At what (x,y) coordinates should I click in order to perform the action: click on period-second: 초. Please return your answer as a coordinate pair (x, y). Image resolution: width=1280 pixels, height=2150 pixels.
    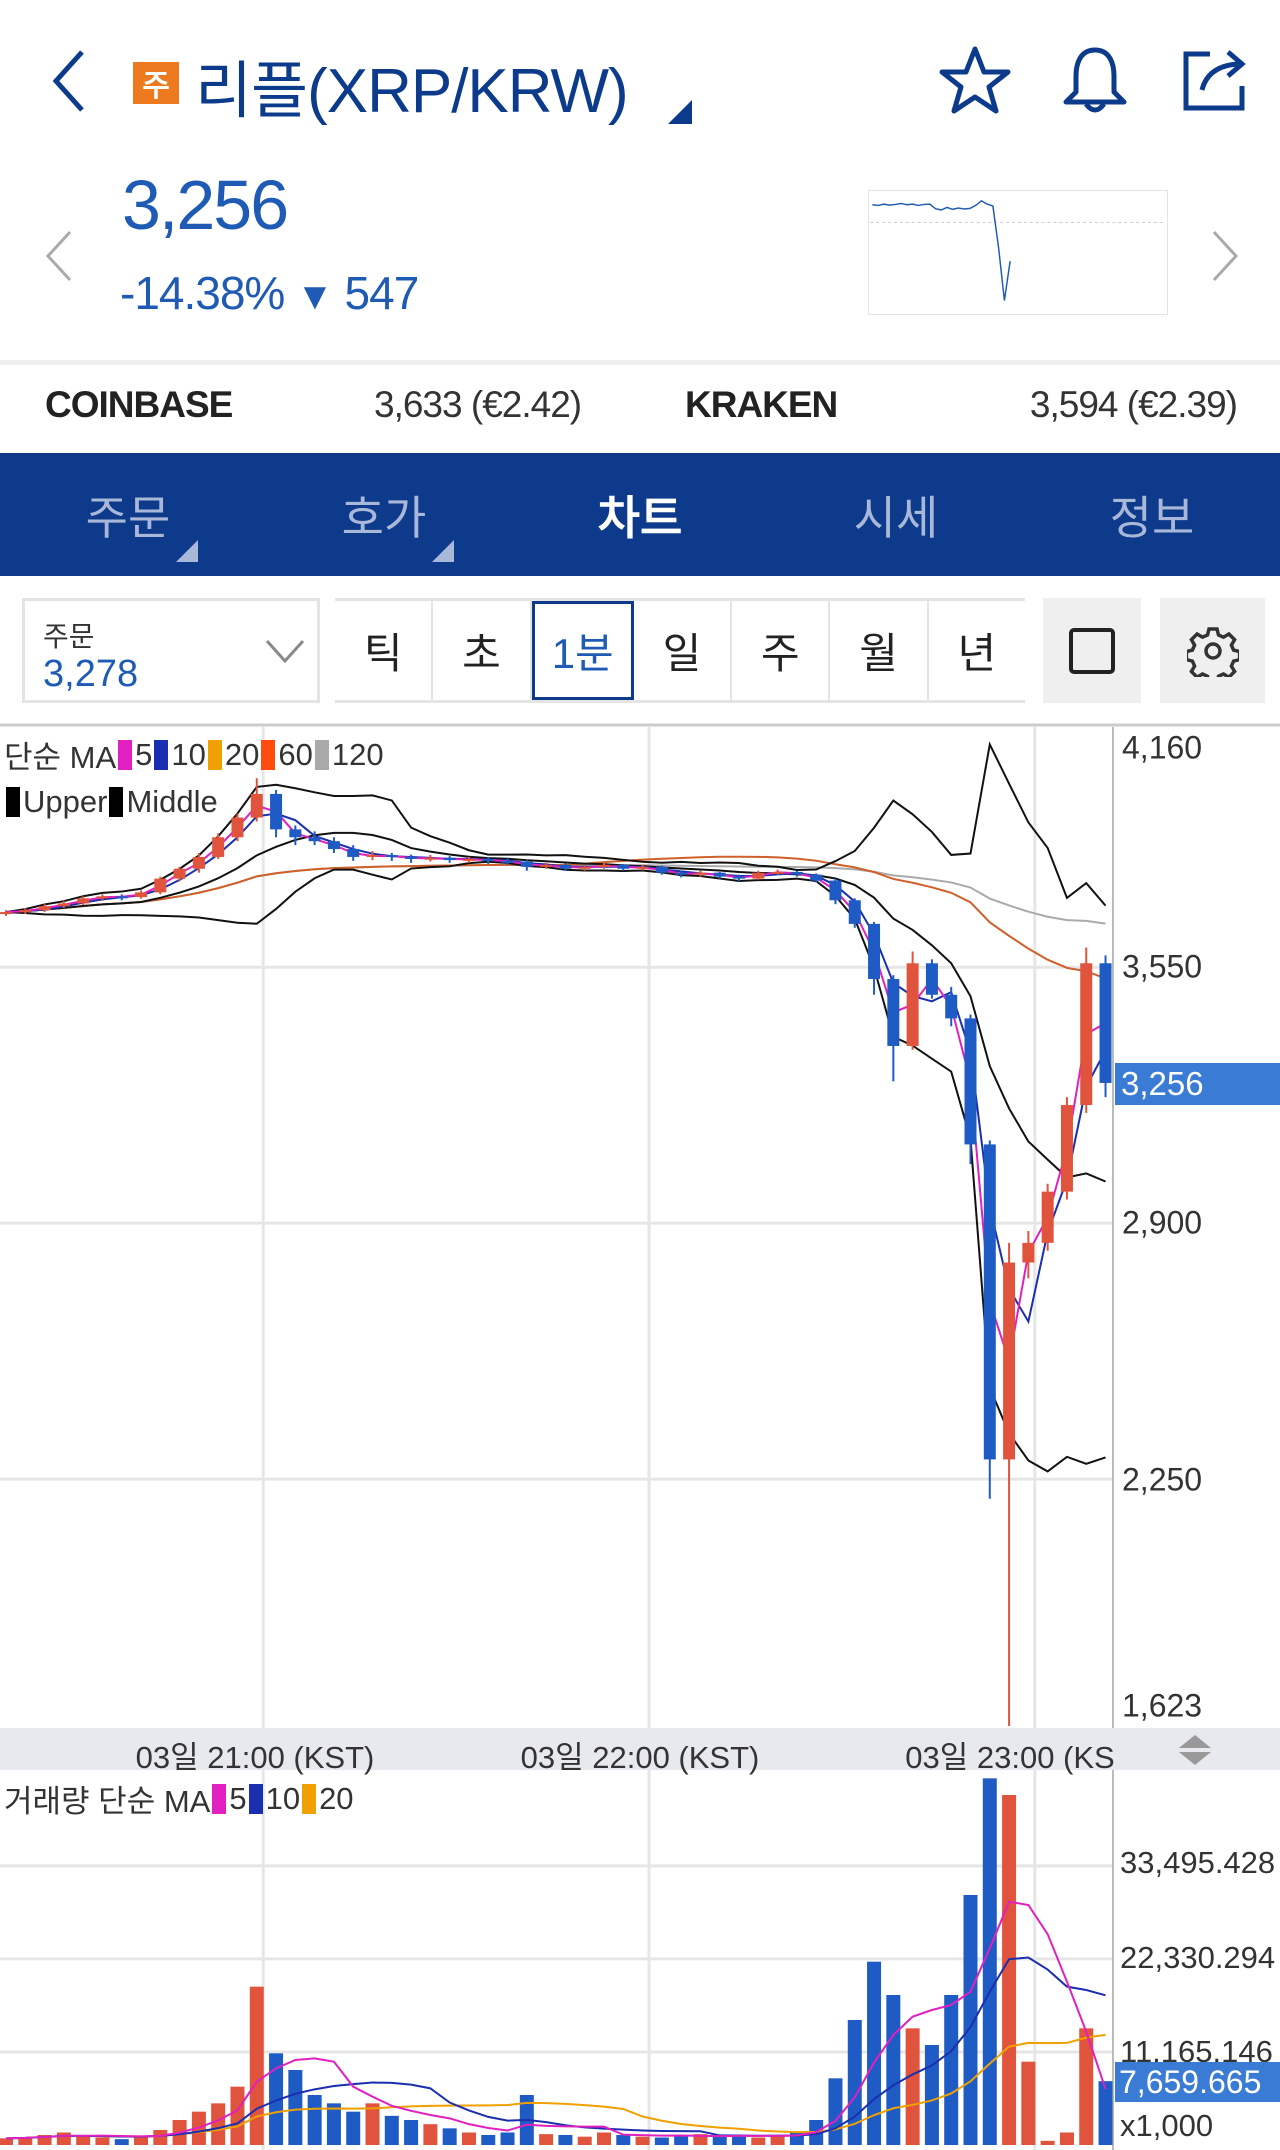
    Looking at the image, I should click on (482, 650).